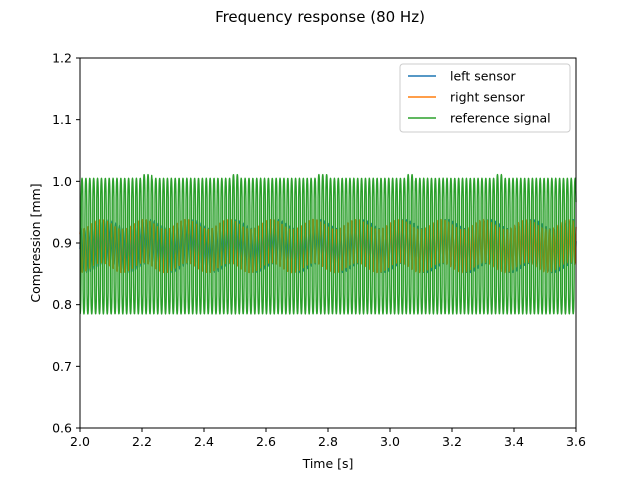 This screenshot has height=480, width=640. Describe the element at coordinates (266, 441) in the screenshot. I see `x-tick-label: 2.6` at that location.